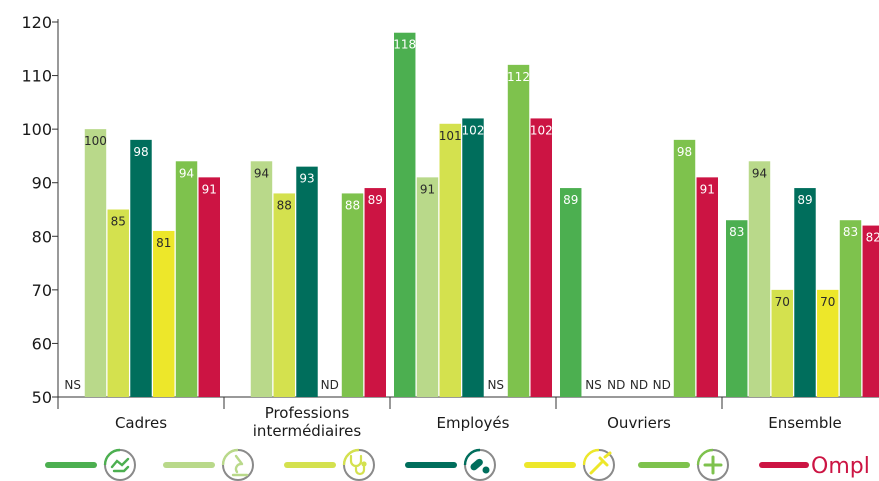 This screenshot has width=879, height=481. What do you see at coordinates (42, 290) in the screenshot?
I see `y-tick-label: 70` at bounding box center [42, 290].